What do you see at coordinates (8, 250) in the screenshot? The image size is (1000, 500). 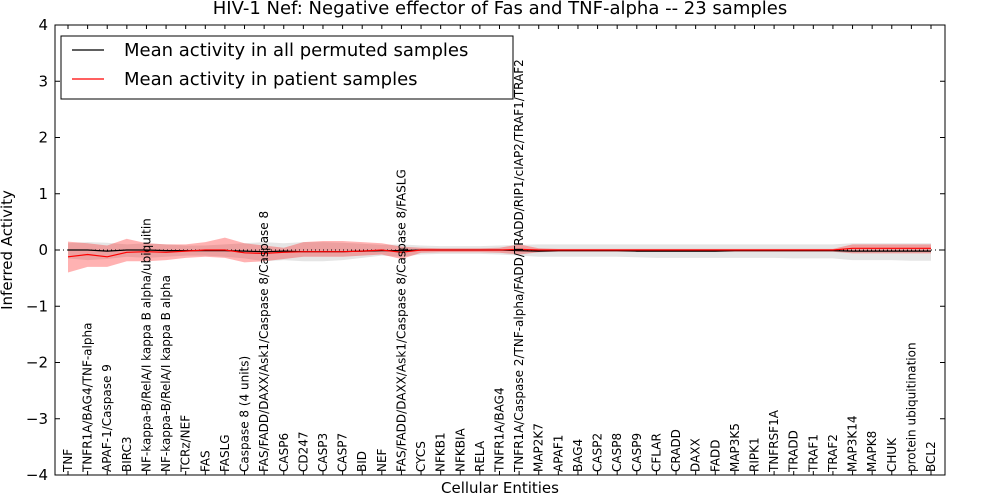 I see `y-axis-label: Inferred Activity` at bounding box center [8, 250].